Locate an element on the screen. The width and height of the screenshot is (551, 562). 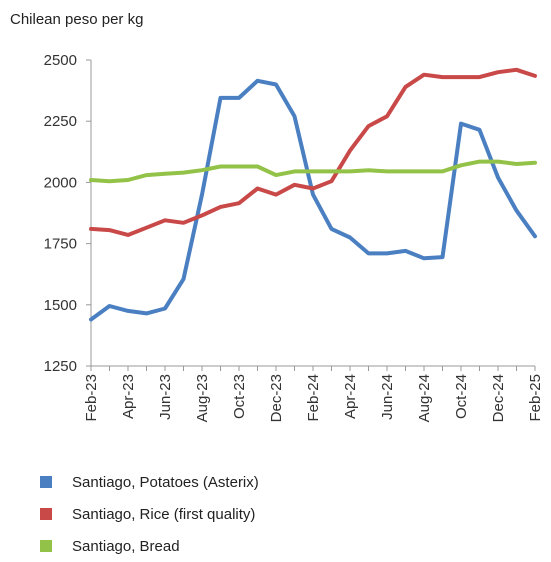
x-tick-label: Aug-23 is located at coordinates (202, 398).